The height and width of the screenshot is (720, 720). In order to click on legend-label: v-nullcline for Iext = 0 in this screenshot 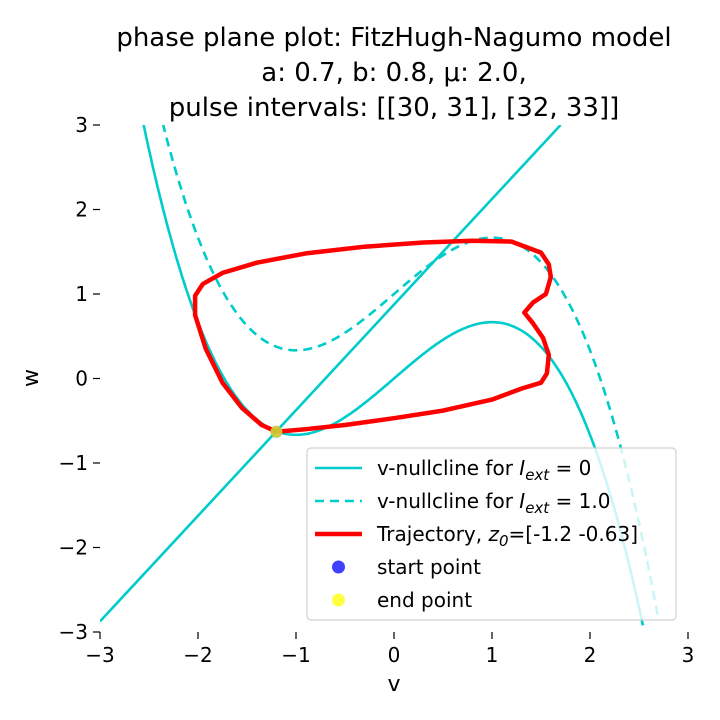, I will do `click(484, 470)`.